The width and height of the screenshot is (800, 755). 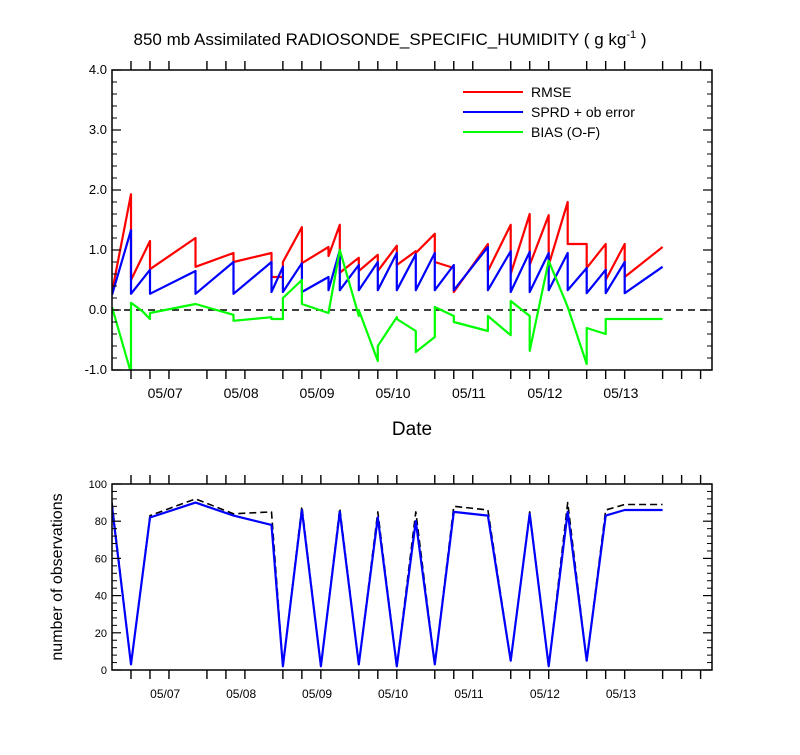 I want to click on bottom-ytick-label: 20, so click(x=101, y=634).